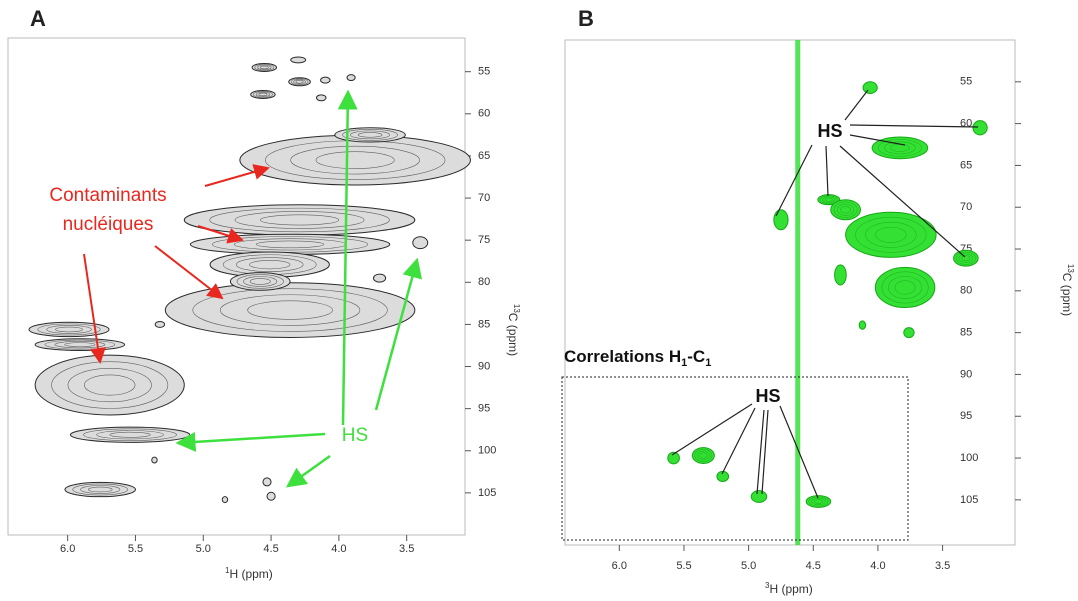 The image size is (1078, 601). What do you see at coordinates (966, 165) in the screenshot?
I see `y-tick-label: 65` at bounding box center [966, 165].